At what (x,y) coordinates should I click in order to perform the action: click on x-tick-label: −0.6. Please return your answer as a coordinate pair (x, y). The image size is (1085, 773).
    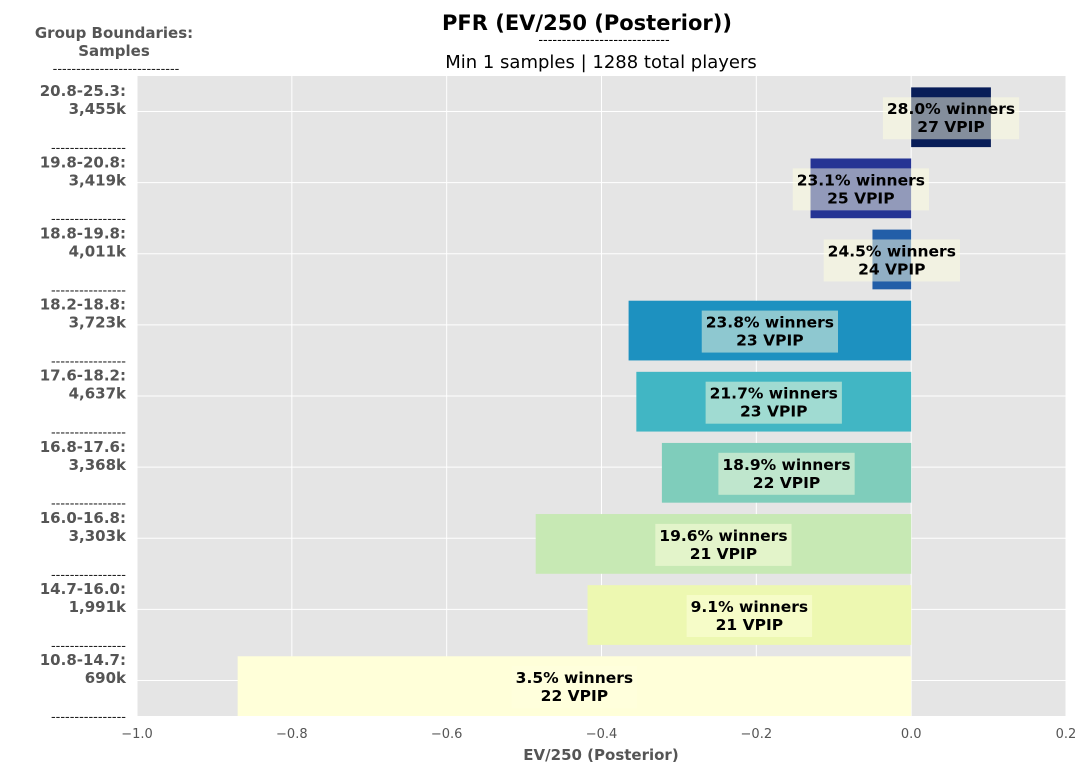
    Looking at the image, I should click on (447, 734).